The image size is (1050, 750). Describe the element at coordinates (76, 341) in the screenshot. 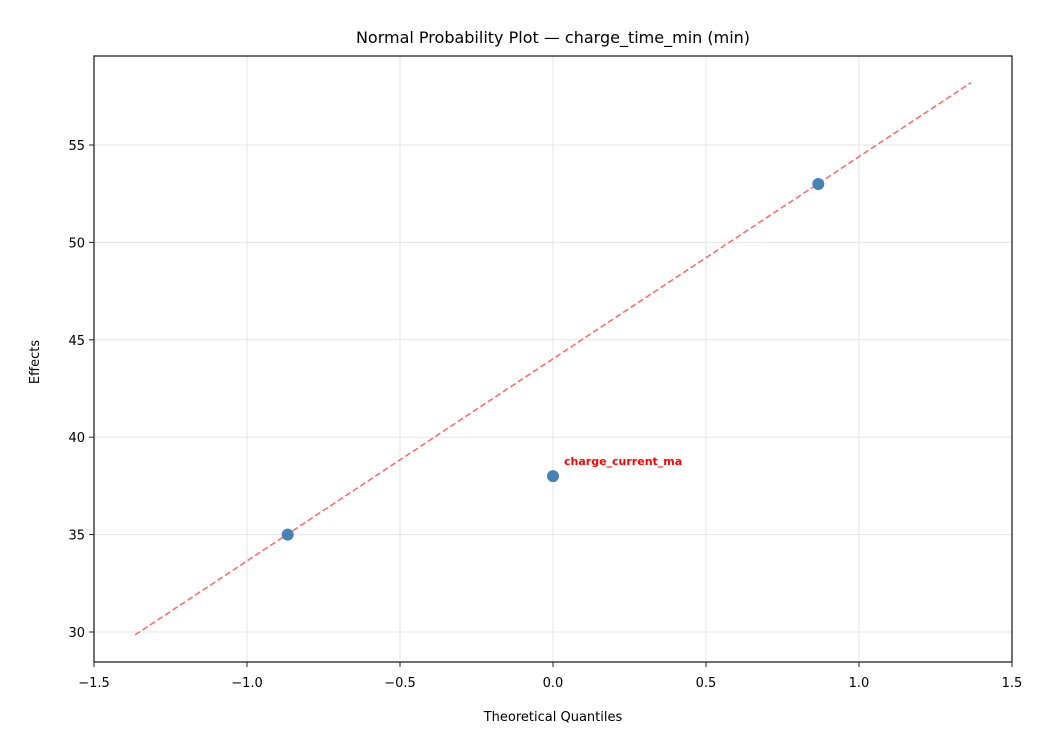

I see `y-tick-label: 45` at that location.